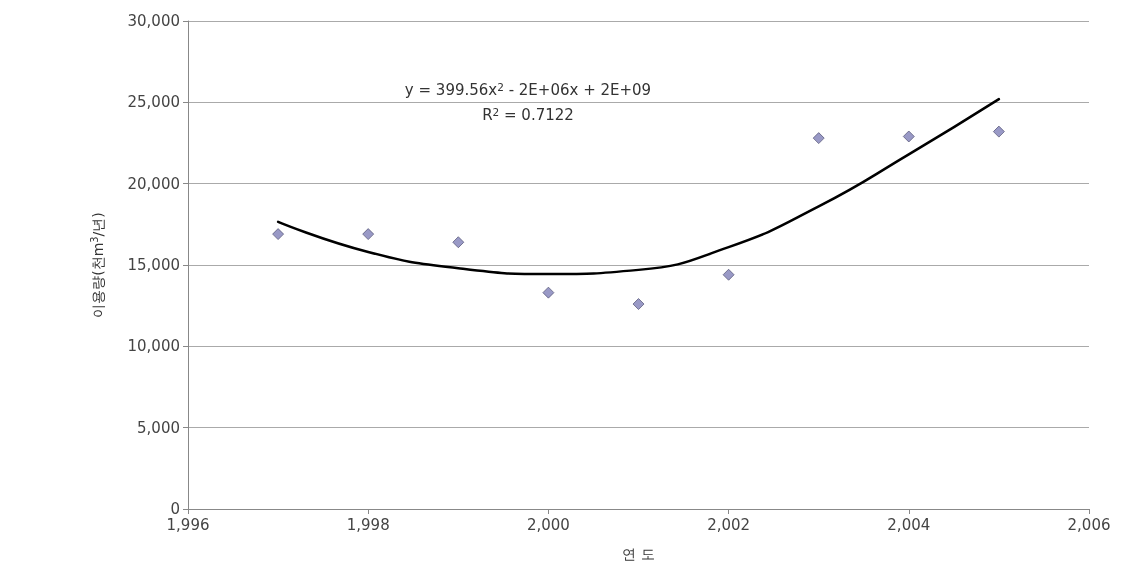 Image resolution: width=1125 pixels, height=582 pixels. Describe the element at coordinates (638, 554) in the screenshot. I see `x-axis-title: 연 도` at that location.